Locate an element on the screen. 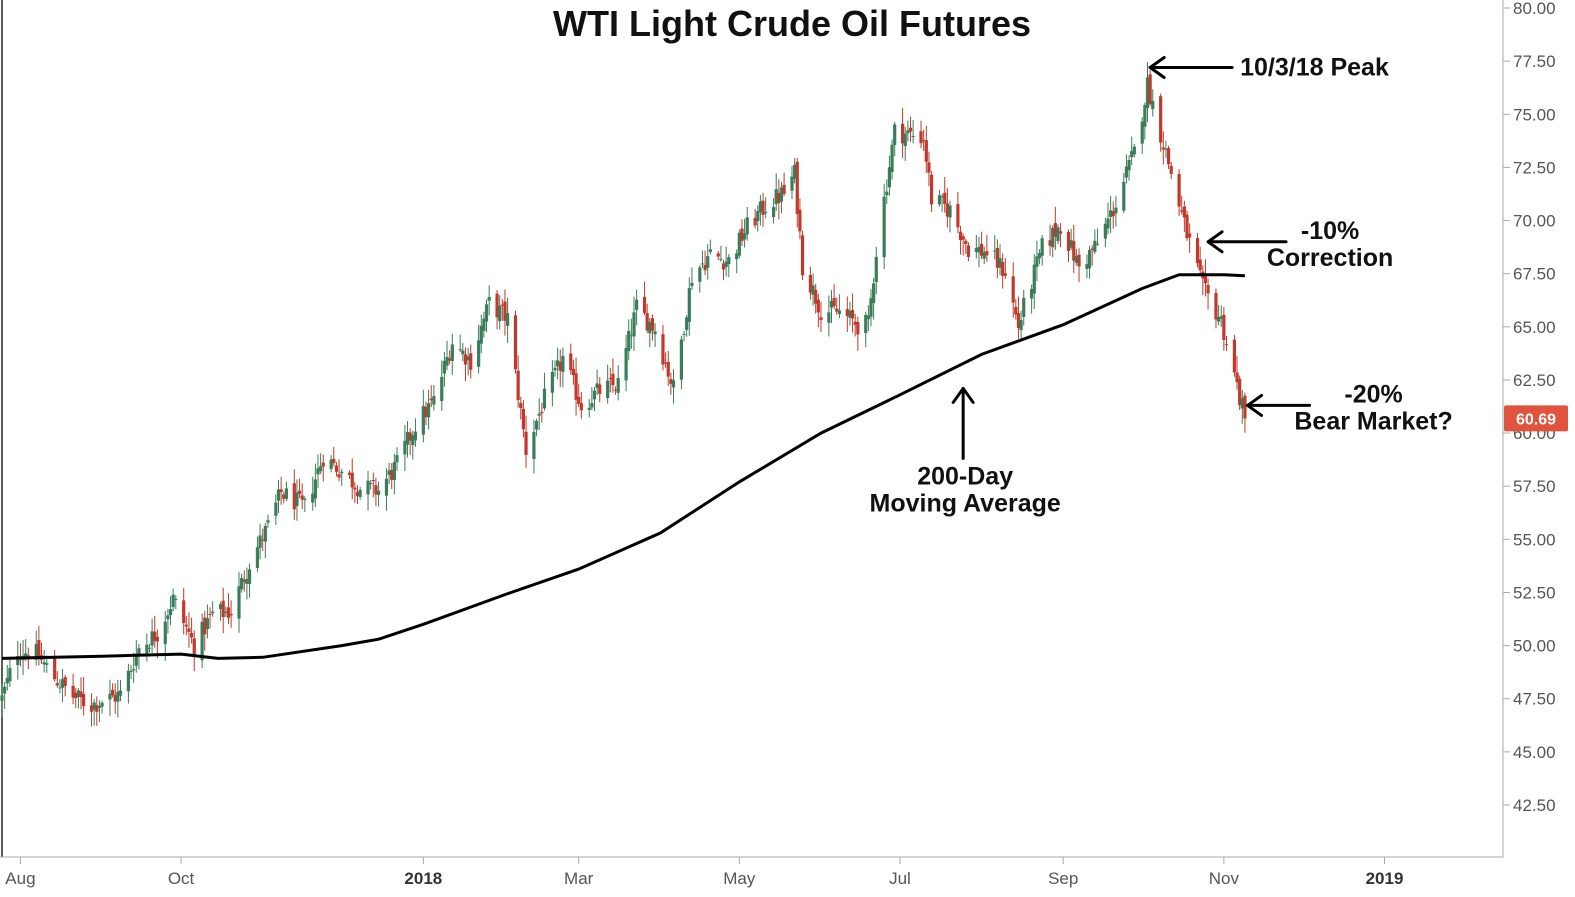  annotation-text: Moving Average is located at coordinates (965, 503).